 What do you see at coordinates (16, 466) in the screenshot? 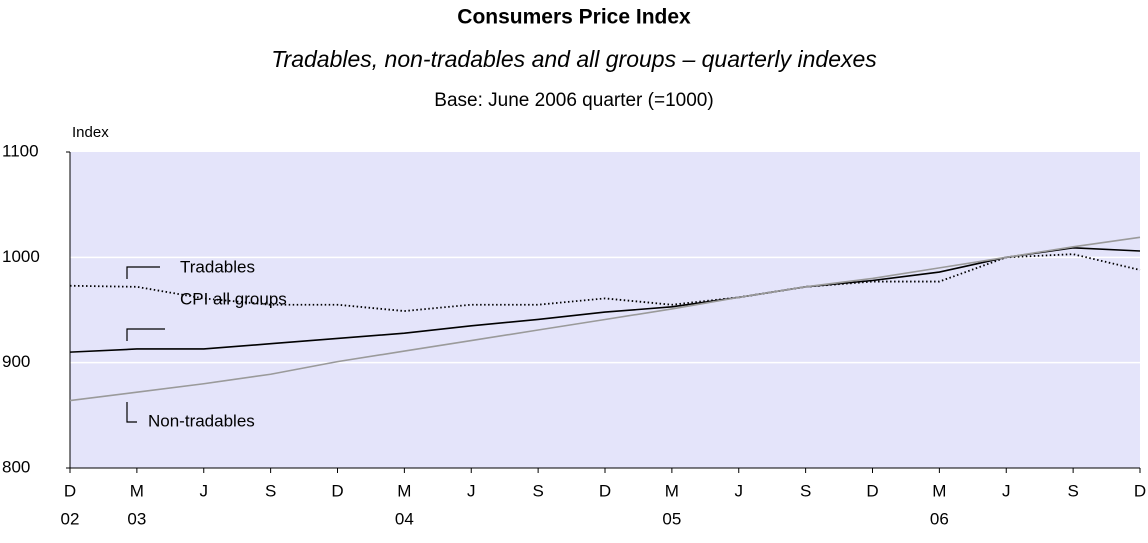
I see `y-tick-label: 800` at bounding box center [16, 466].